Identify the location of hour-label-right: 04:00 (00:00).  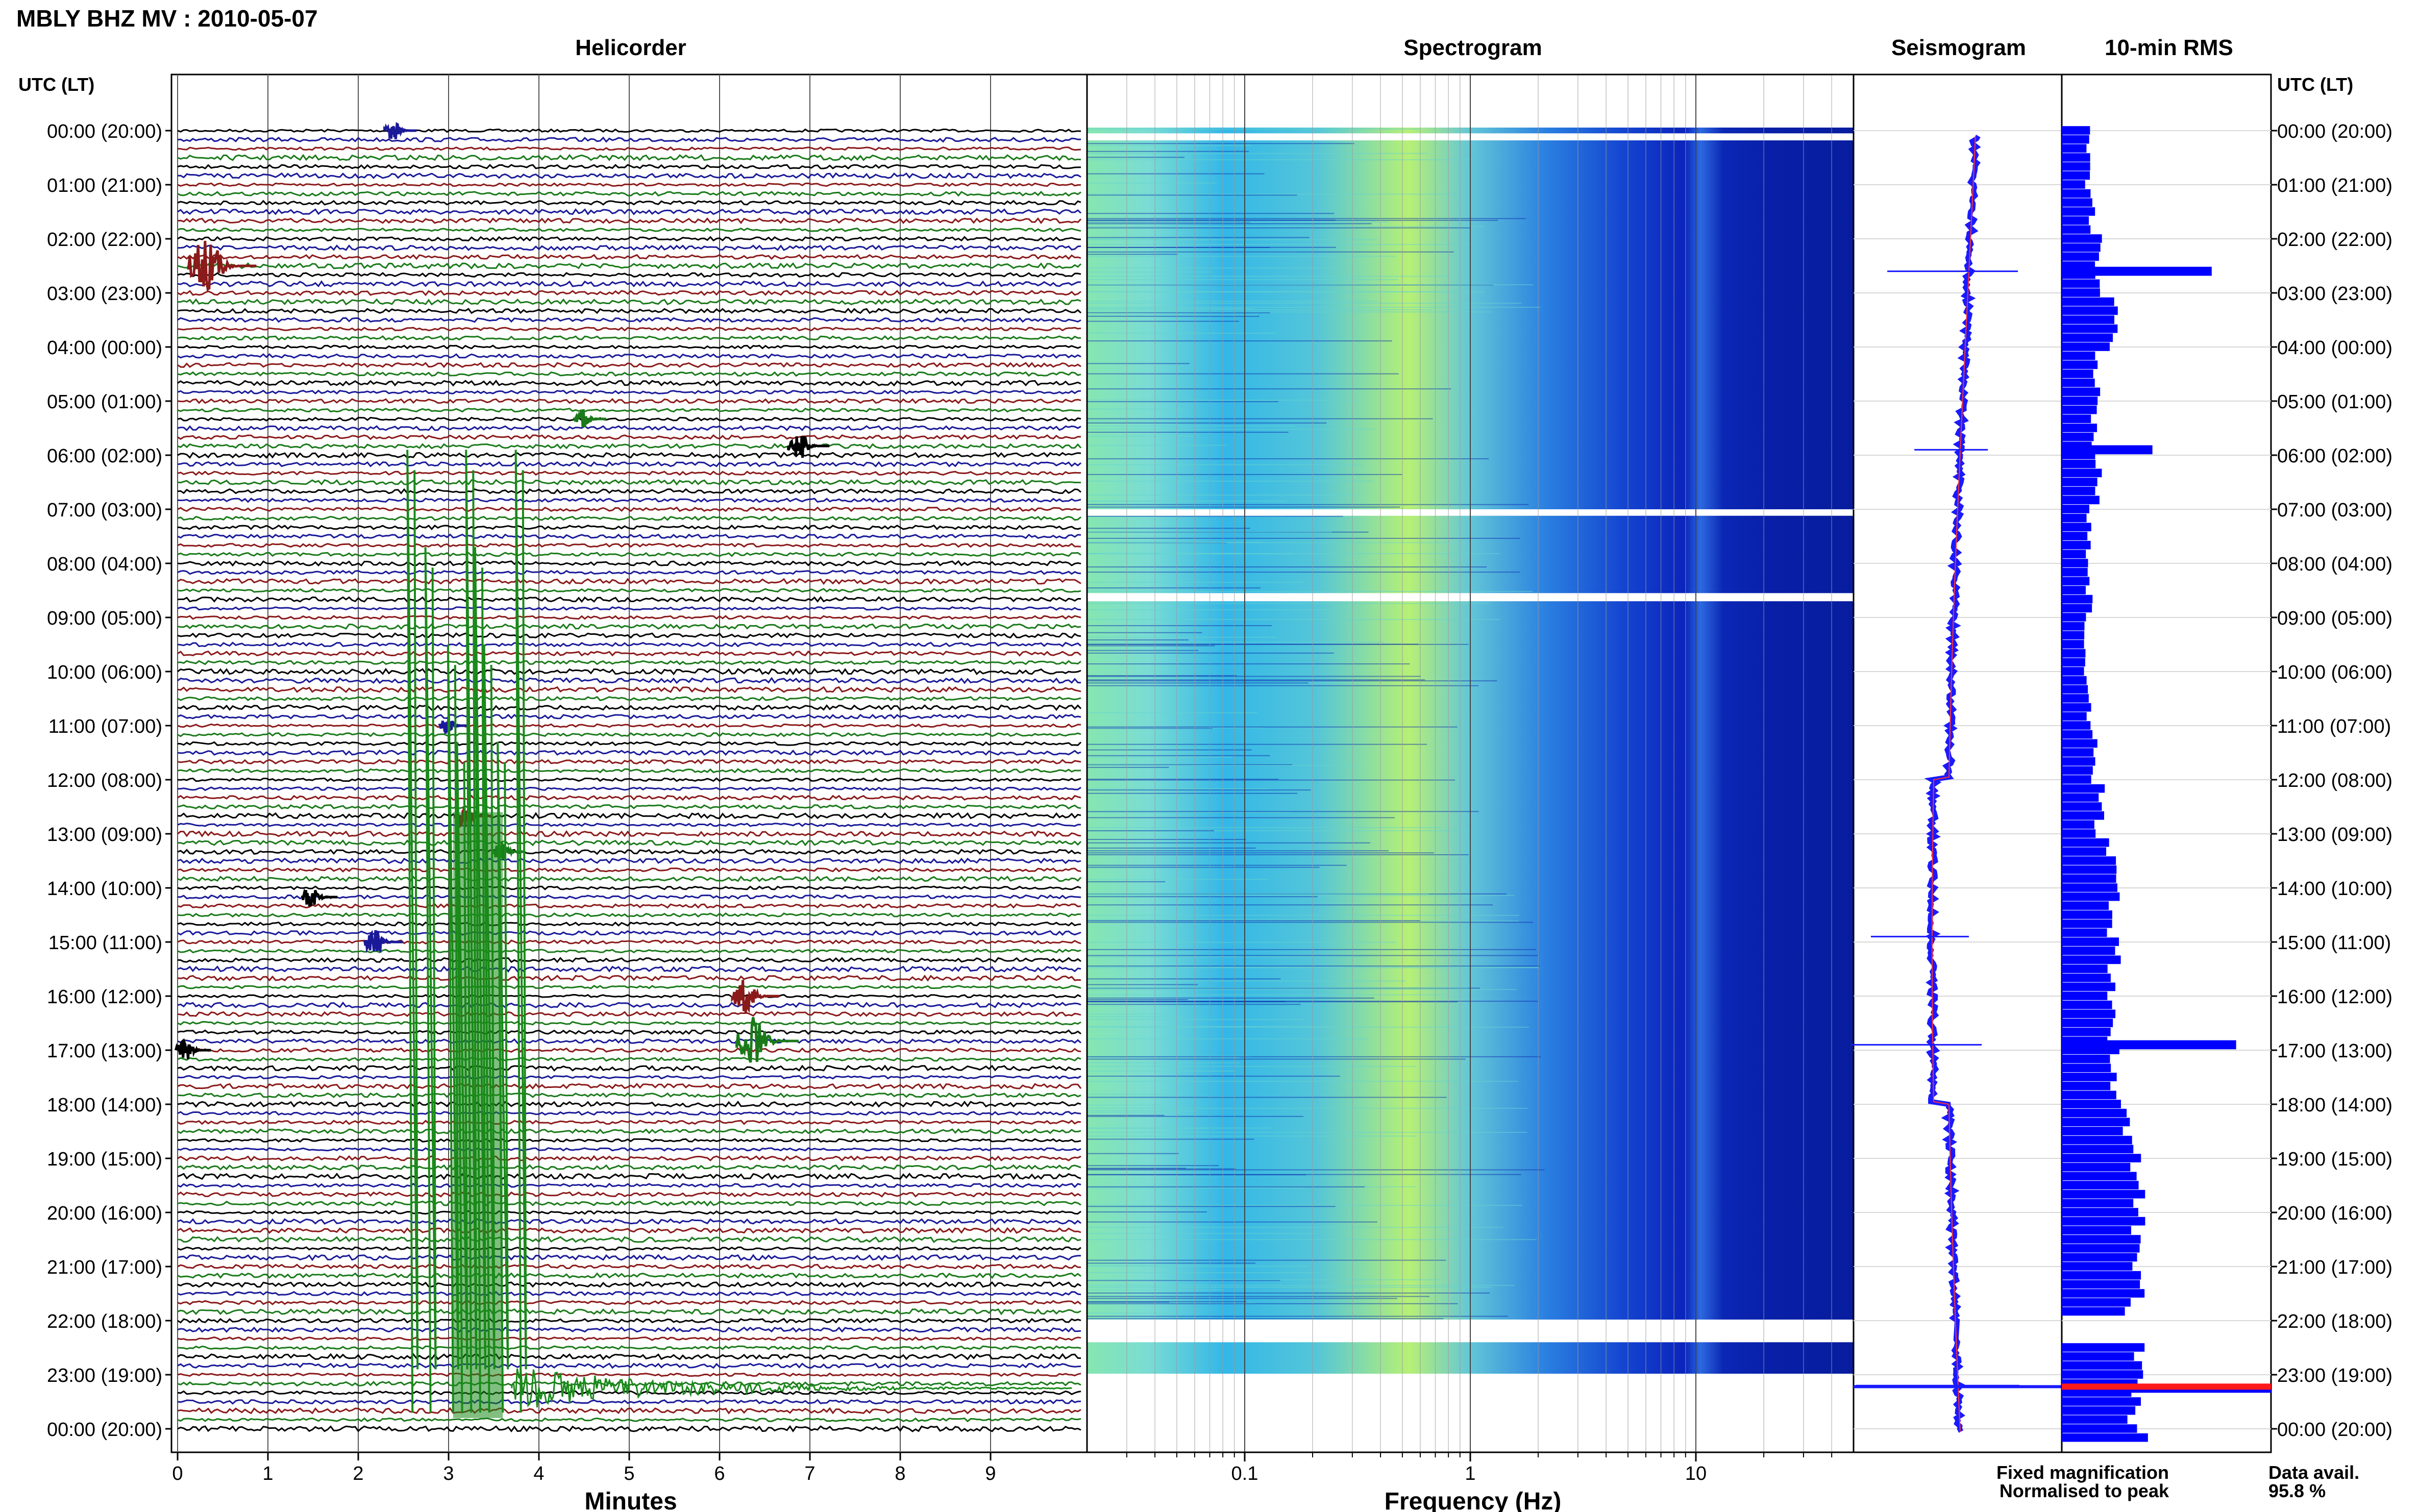
(2334, 348).